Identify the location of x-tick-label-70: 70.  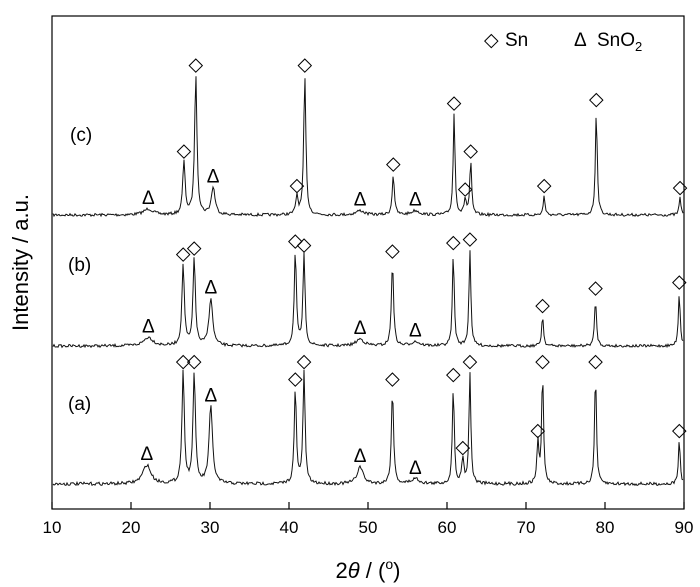
(526, 527).